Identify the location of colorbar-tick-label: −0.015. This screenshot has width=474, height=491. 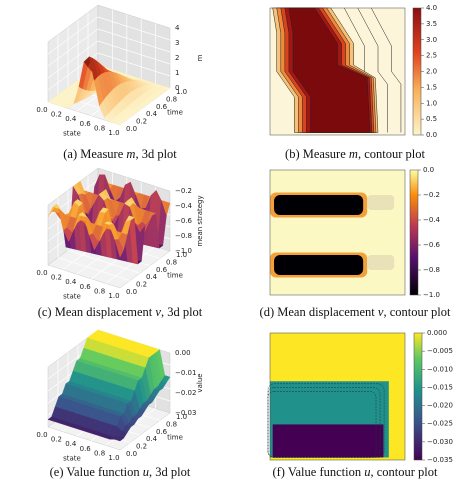
(440, 387).